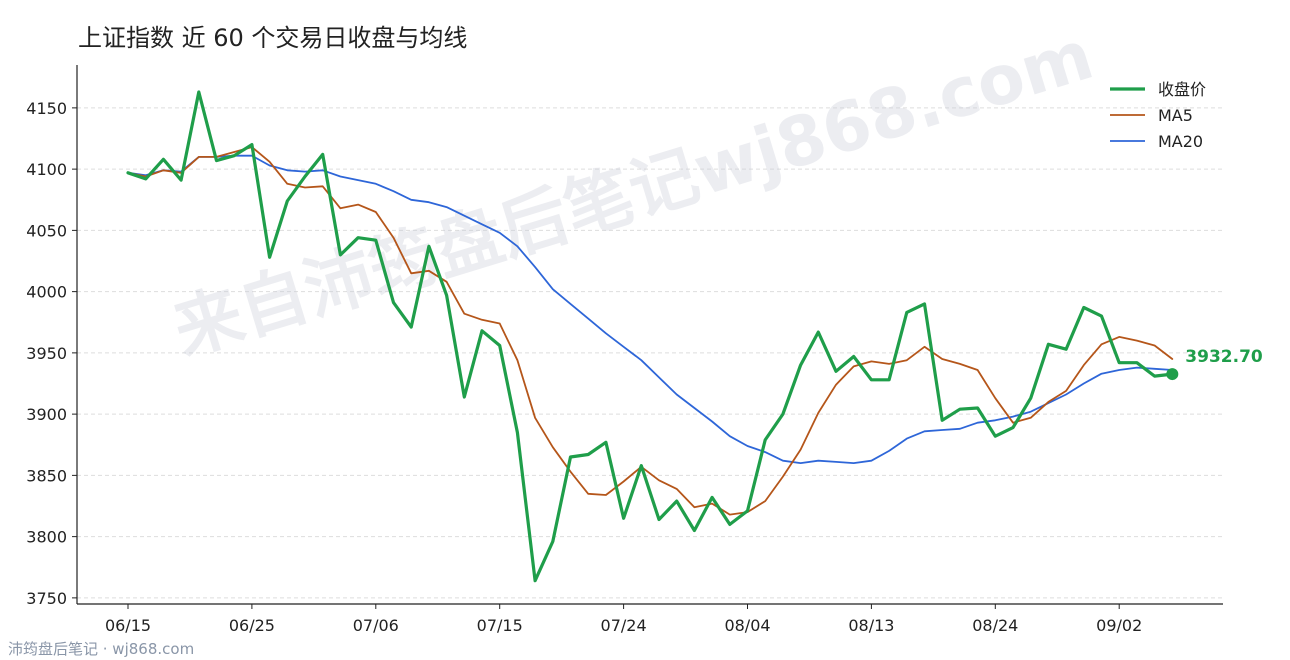 This screenshot has height=660, width=1290. What do you see at coordinates (273, 38) in the screenshot?
I see `chart-title: 上证指数 近 60 个交易日收盘与均线` at bounding box center [273, 38].